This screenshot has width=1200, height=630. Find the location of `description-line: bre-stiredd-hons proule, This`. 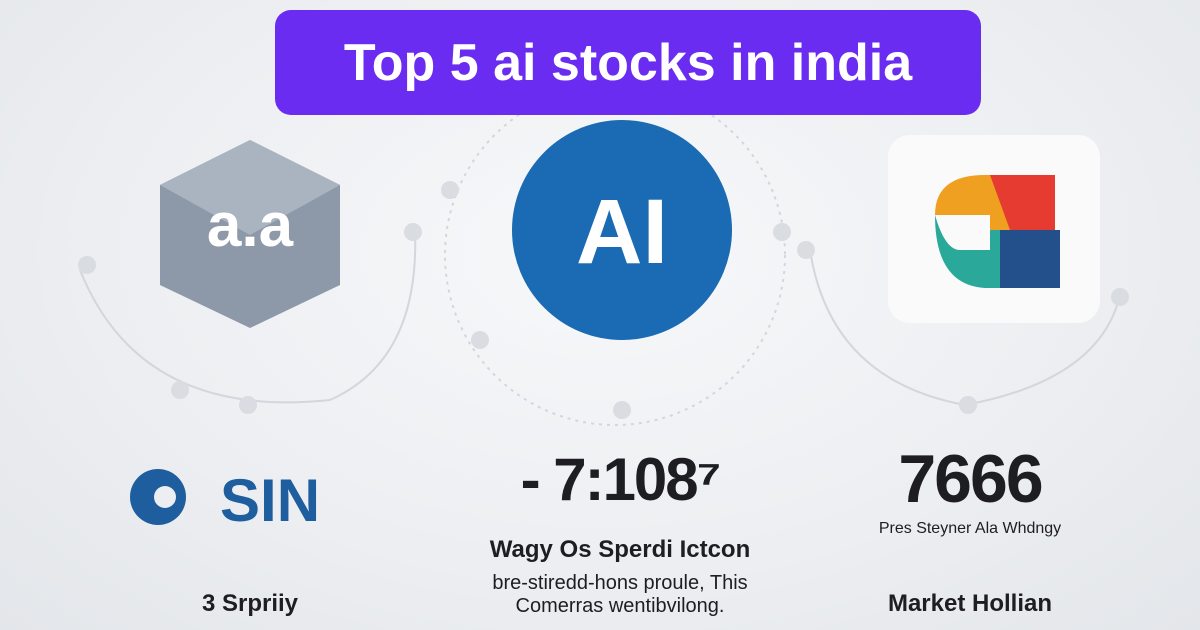

description-line: bre-stiredd-hons proule, This is located at coordinates (620, 583).